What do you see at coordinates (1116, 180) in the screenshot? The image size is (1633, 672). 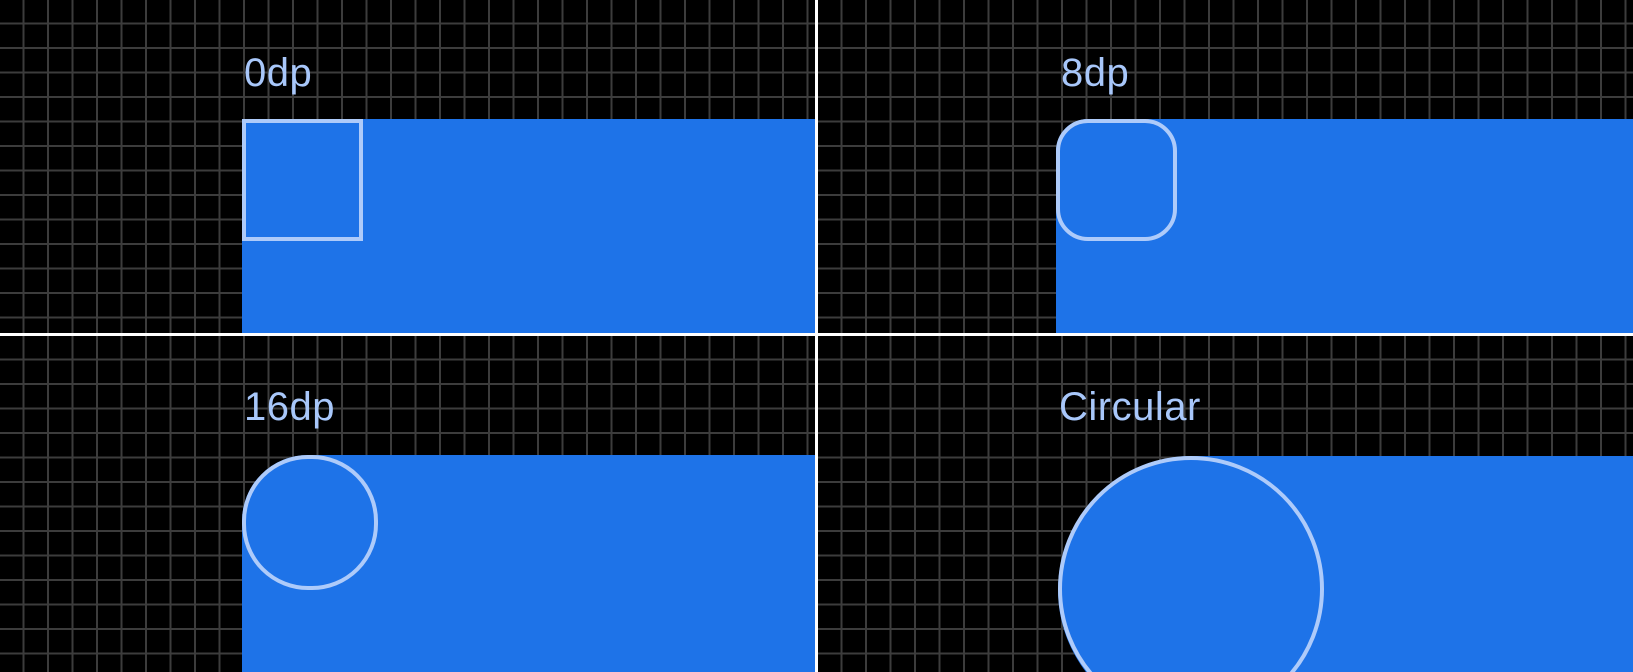 I see `corner-highlight-8dp` at bounding box center [1116, 180].